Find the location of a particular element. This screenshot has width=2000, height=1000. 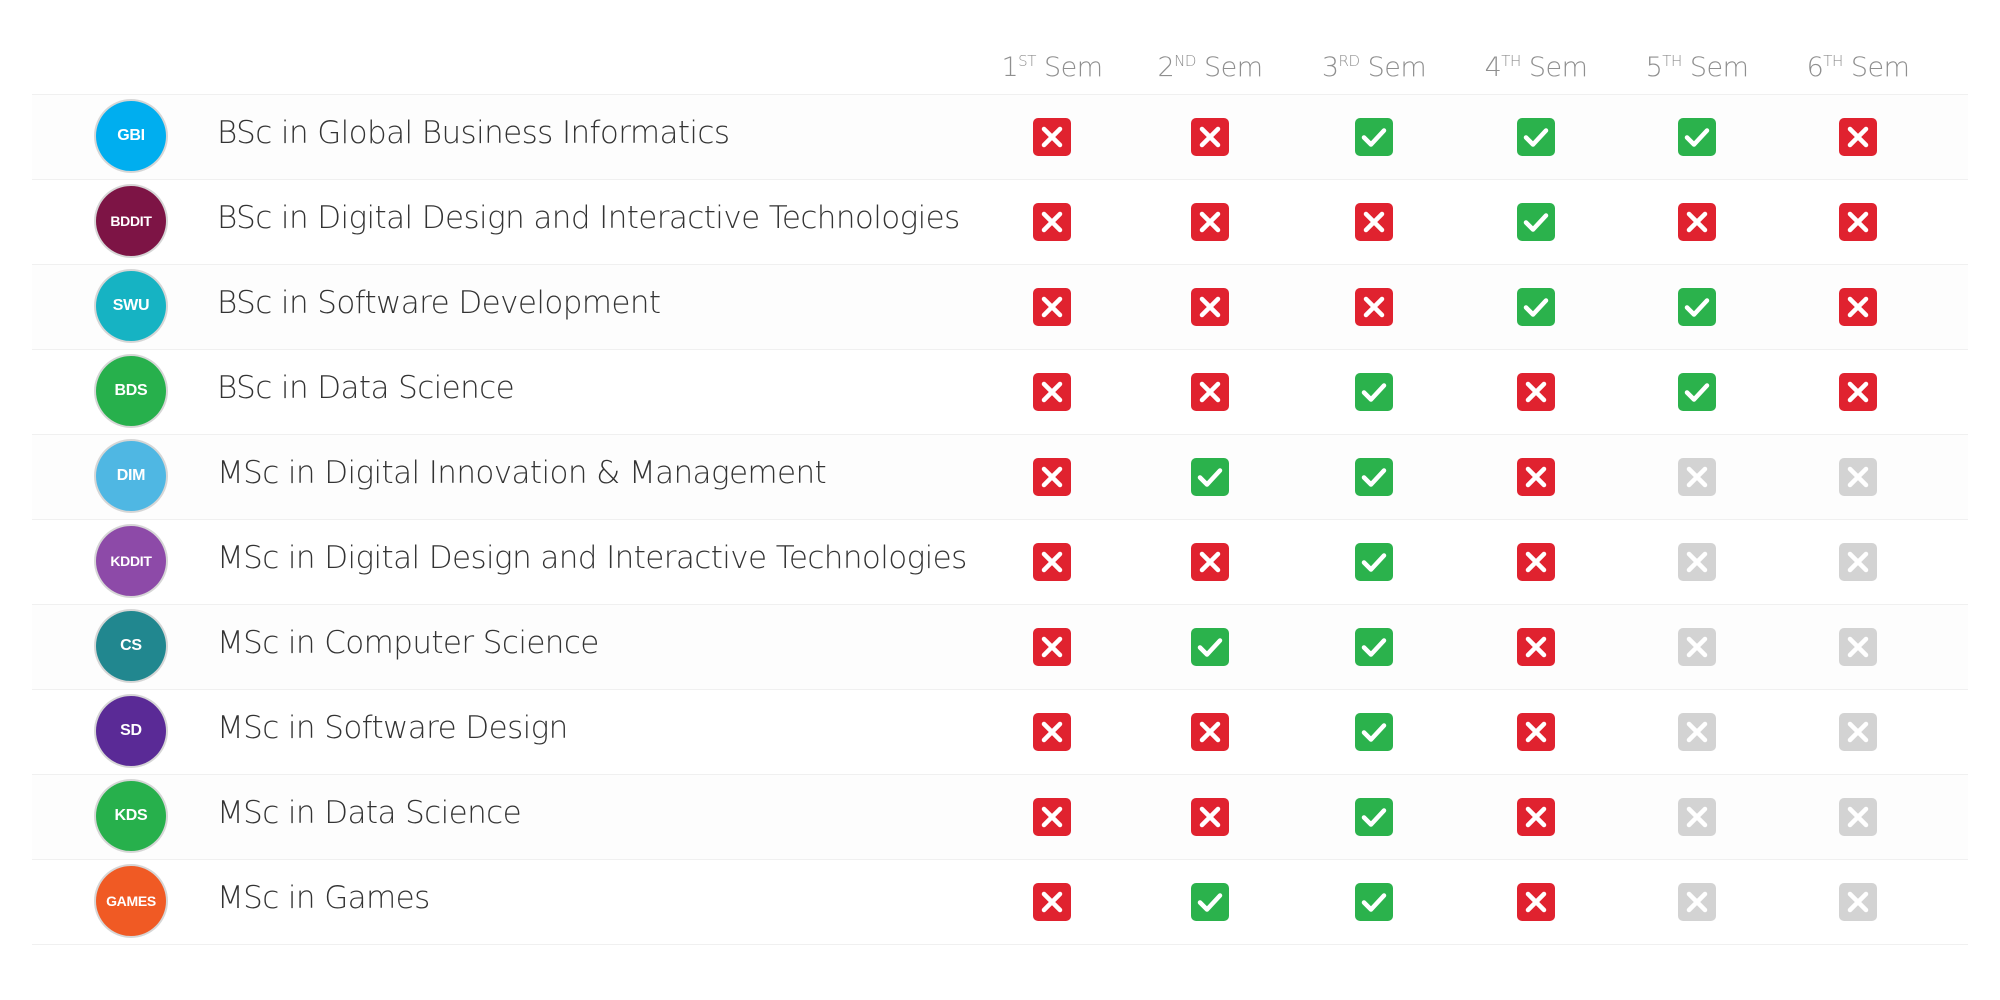

semester-header-1: 1ST Sem is located at coordinates (1052, 67).